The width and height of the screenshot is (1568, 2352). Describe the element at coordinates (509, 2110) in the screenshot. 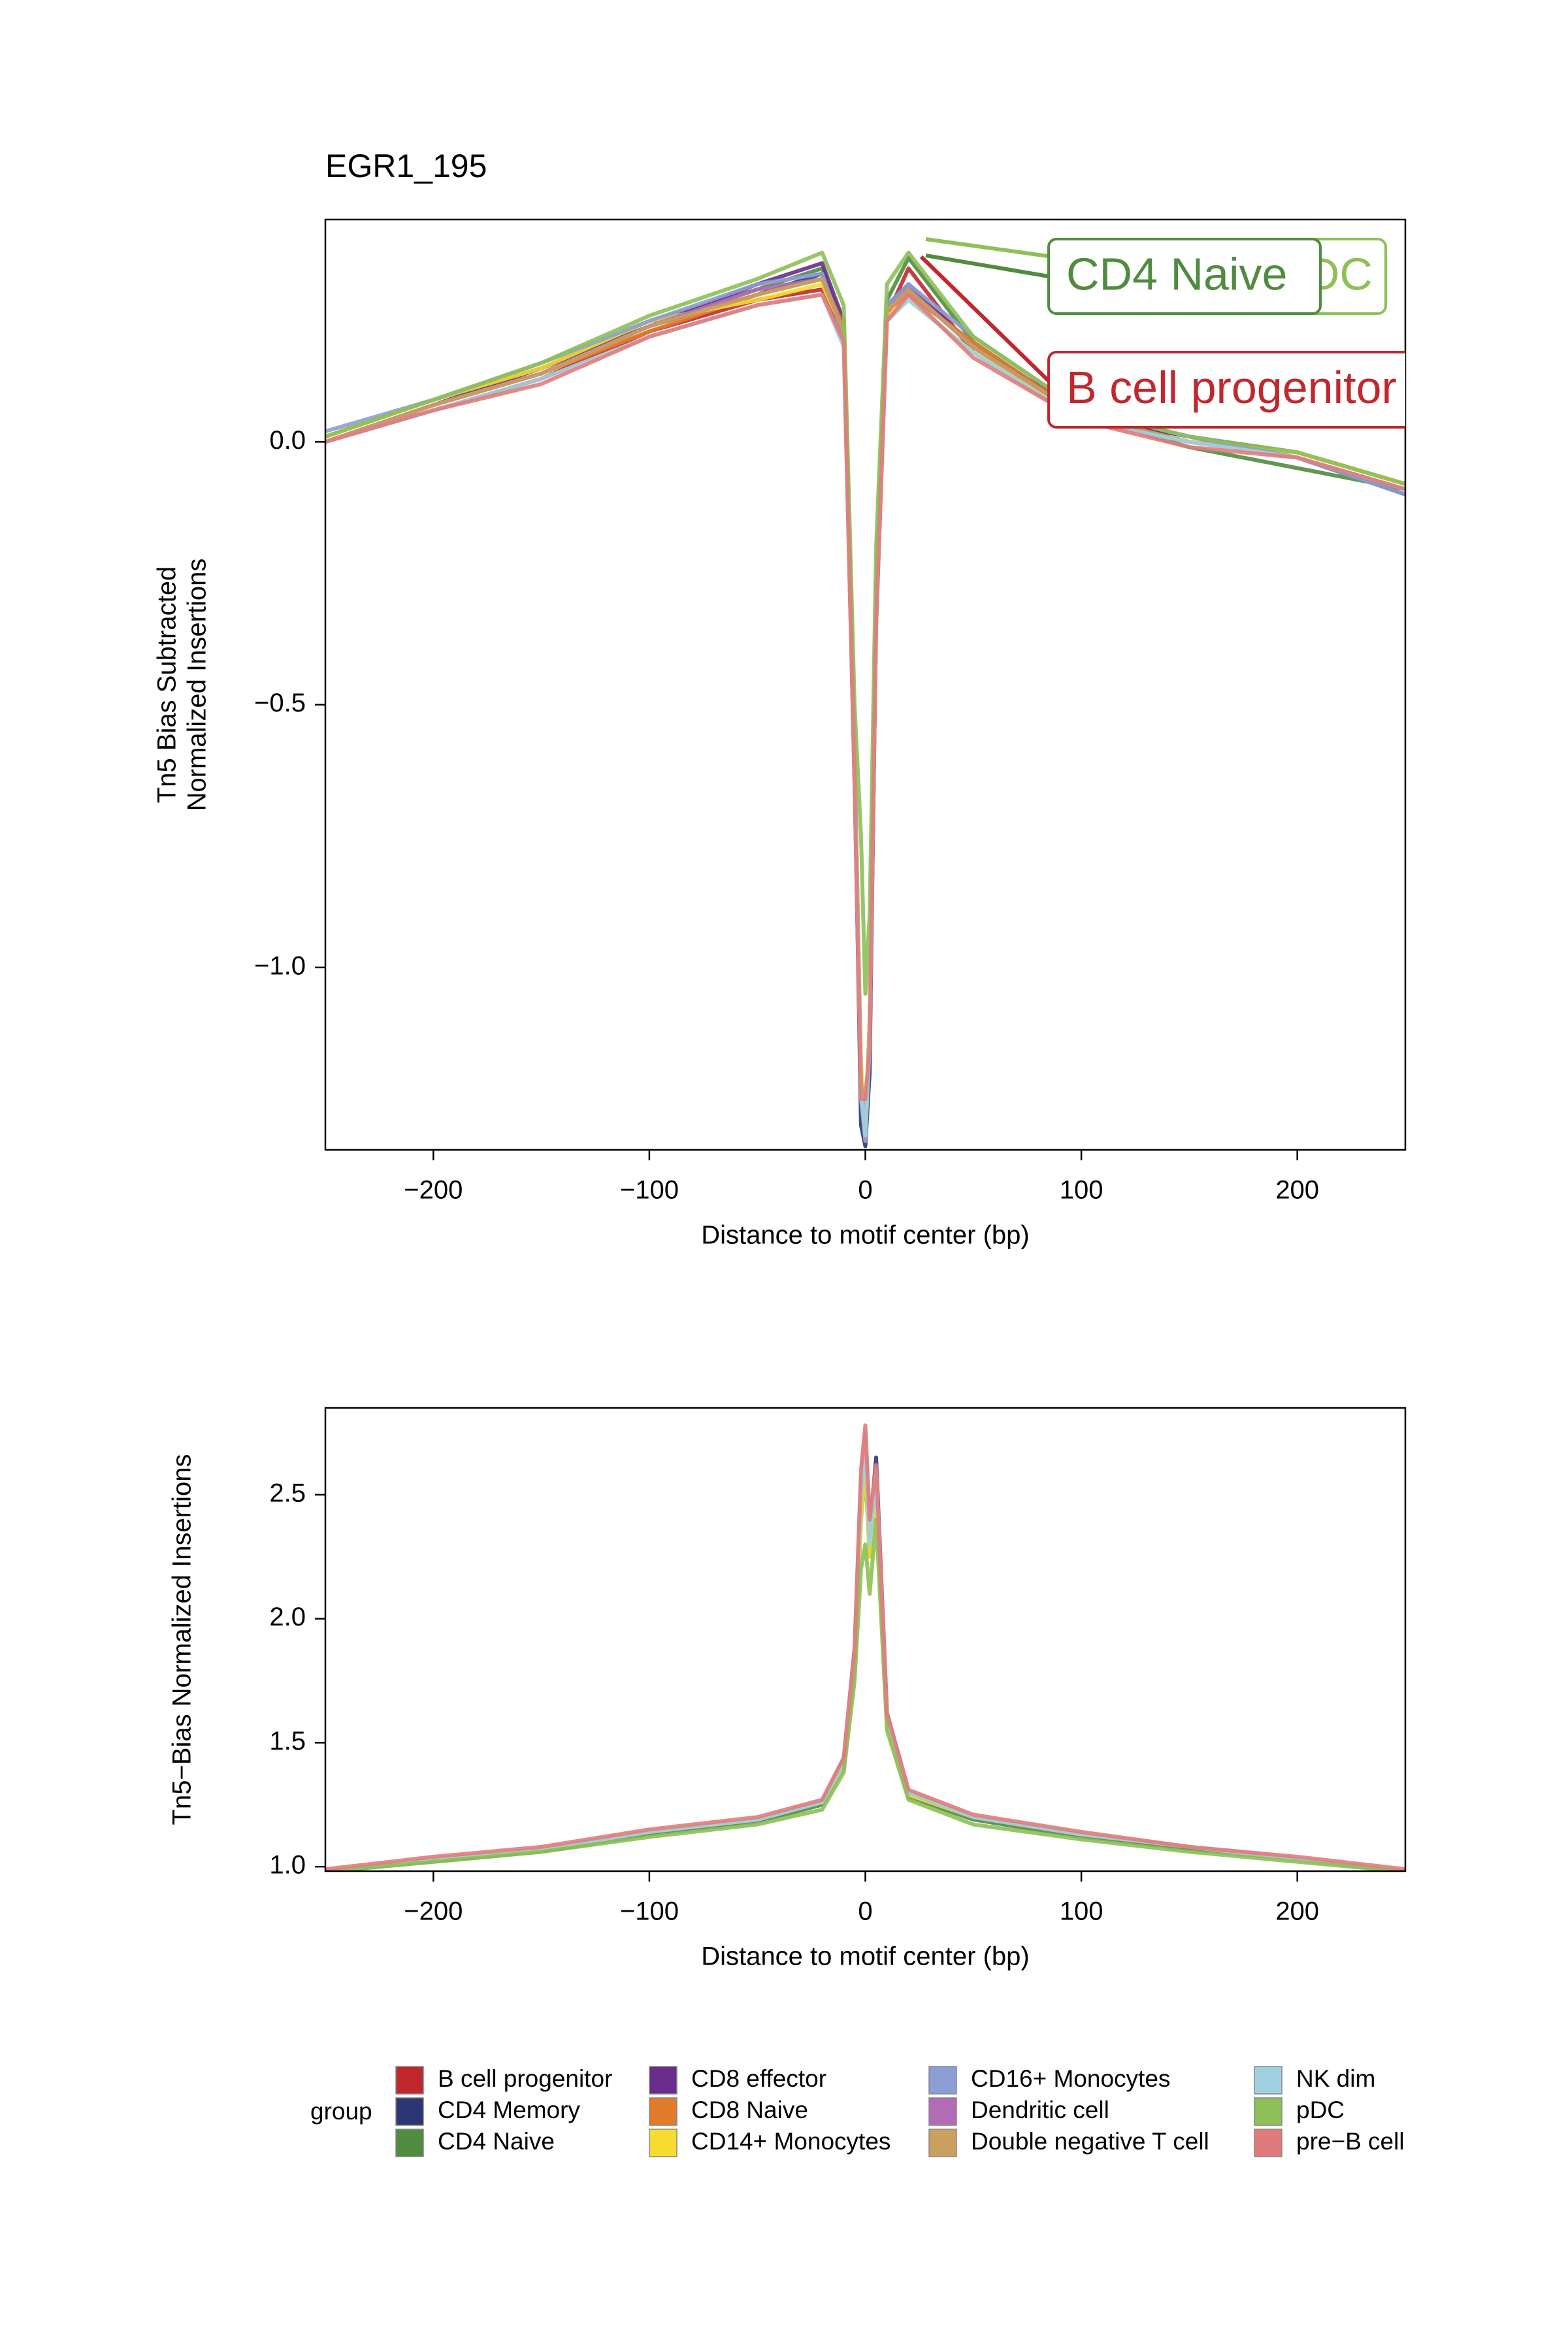

I see `legend-label: CD4 Memory` at that location.